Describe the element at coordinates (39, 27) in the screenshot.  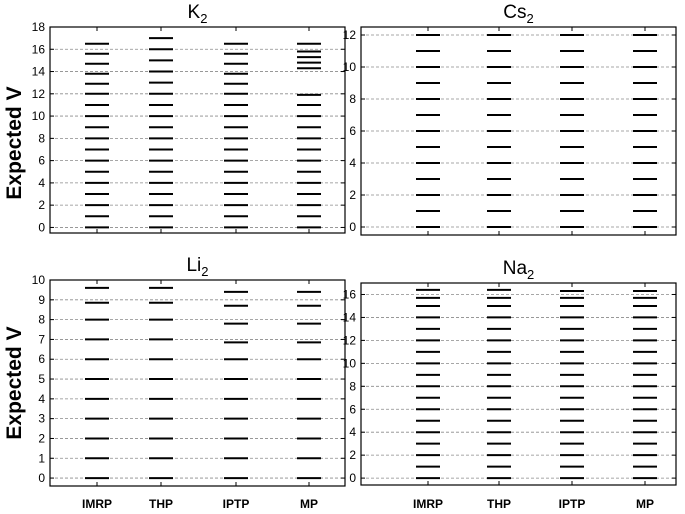
I see `y-tick-label-18: 18` at that location.